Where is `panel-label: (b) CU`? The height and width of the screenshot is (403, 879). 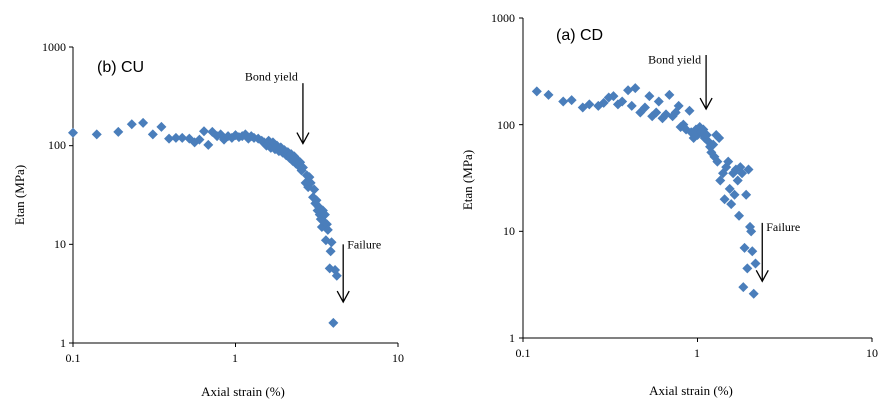 panel-label: (b) CU is located at coordinates (120, 67).